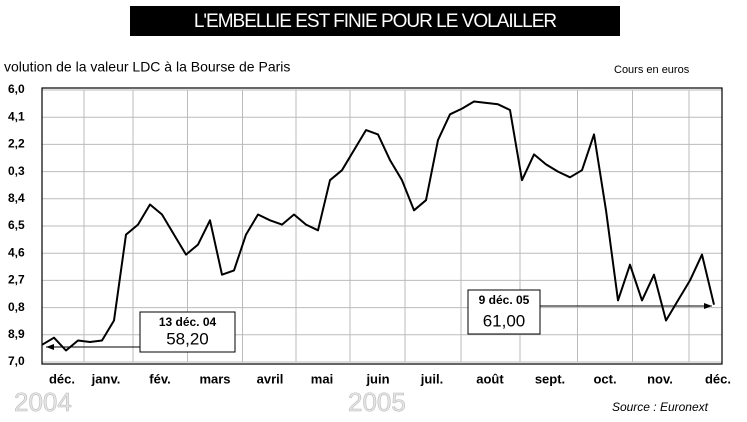 The width and height of the screenshot is (747, 422). What do you see at coordinates (550, 378) in the screenshot?
I see `x-tick-label: sept.` at bounding box center [550, 378].